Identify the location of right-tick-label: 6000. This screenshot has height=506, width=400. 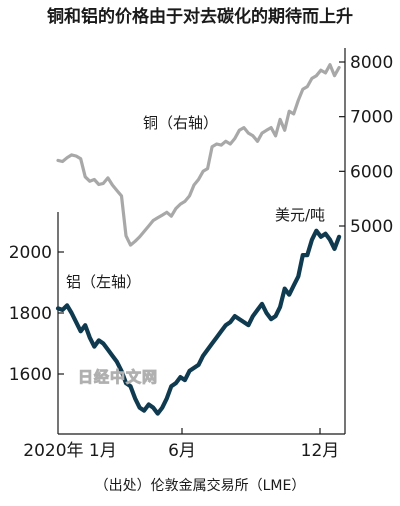
(371, 172).